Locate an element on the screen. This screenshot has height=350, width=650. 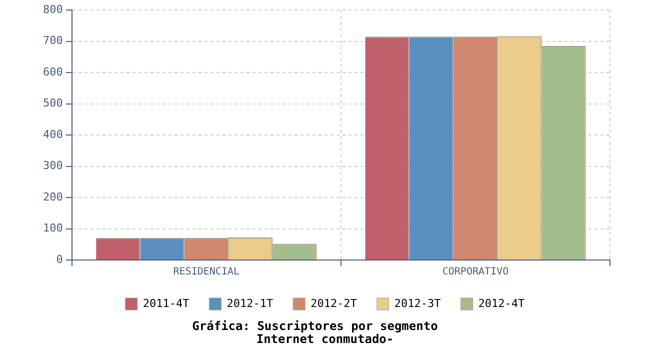
x-tick-label: CORPORATIVO is located at coordinates (475, 272).